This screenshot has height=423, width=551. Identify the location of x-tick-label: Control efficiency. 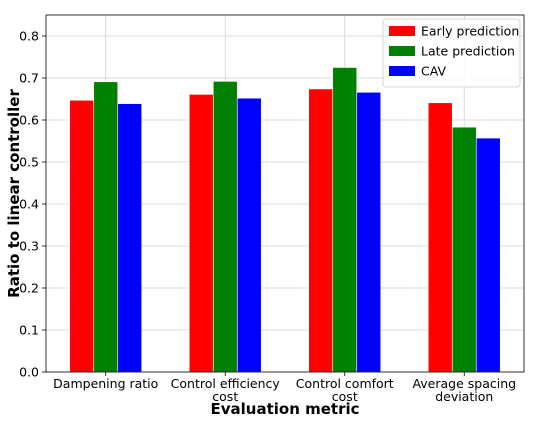
(226, 383).